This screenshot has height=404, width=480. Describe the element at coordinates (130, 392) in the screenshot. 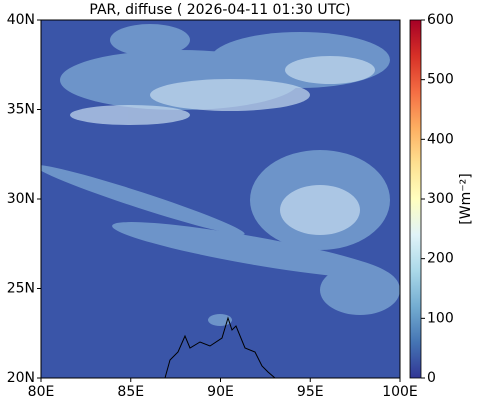

I see `x-tick-label: 85E` at that location.